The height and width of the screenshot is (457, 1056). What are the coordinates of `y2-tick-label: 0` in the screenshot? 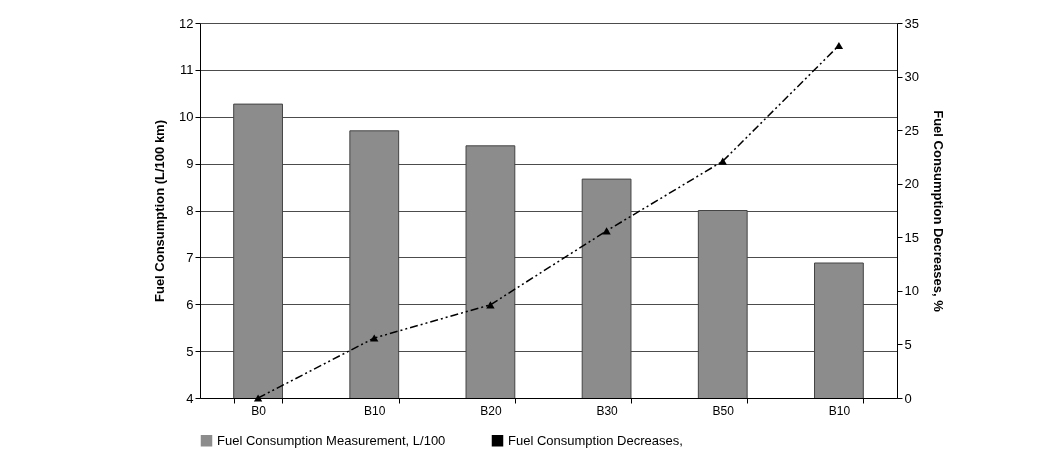 It's located at (908, 398).